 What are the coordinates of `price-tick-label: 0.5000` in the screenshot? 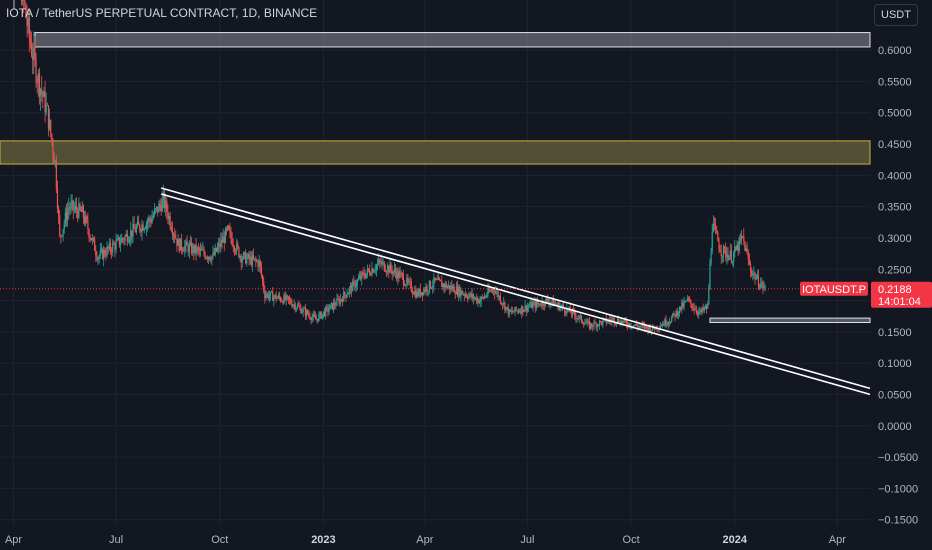 It's located at (895, 114).